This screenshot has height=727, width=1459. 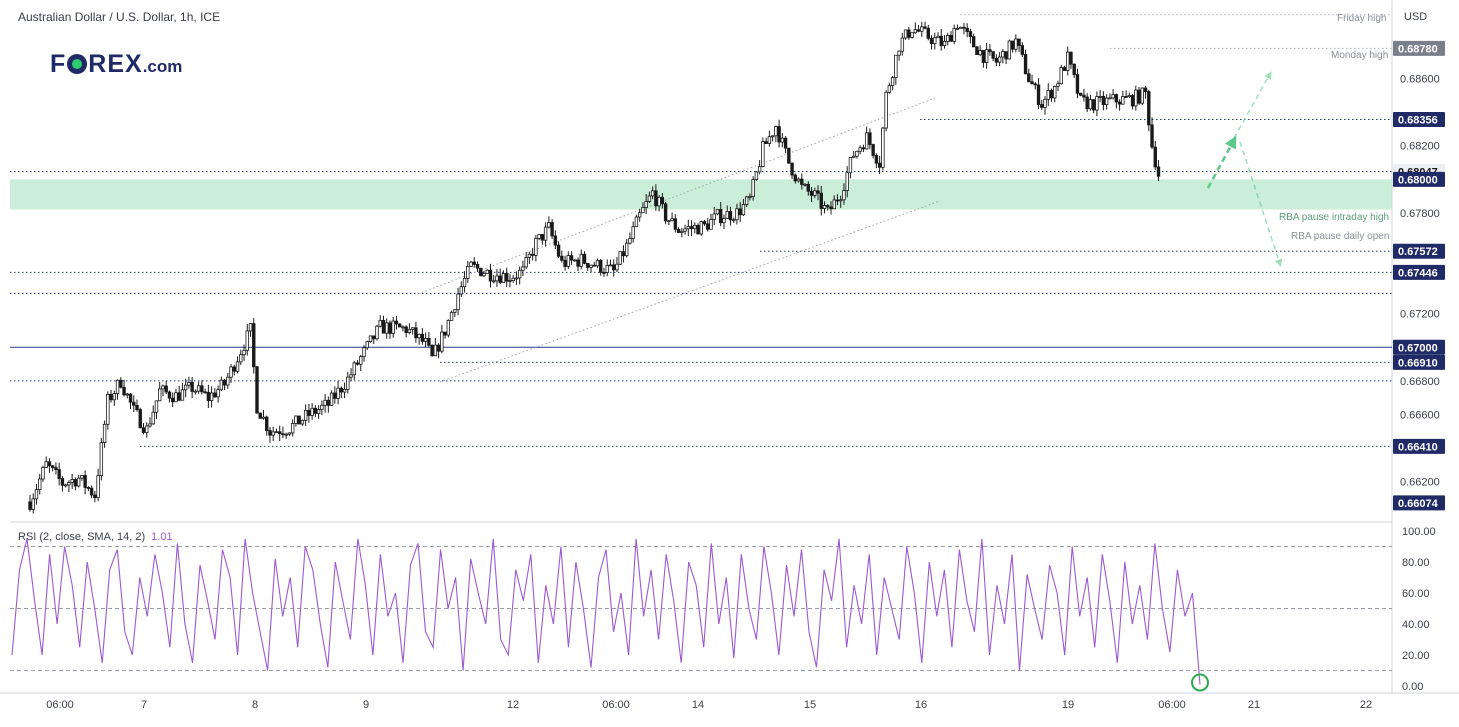 I want to click on price-tick-label: 0.67200, so click(x=1420, y=315).